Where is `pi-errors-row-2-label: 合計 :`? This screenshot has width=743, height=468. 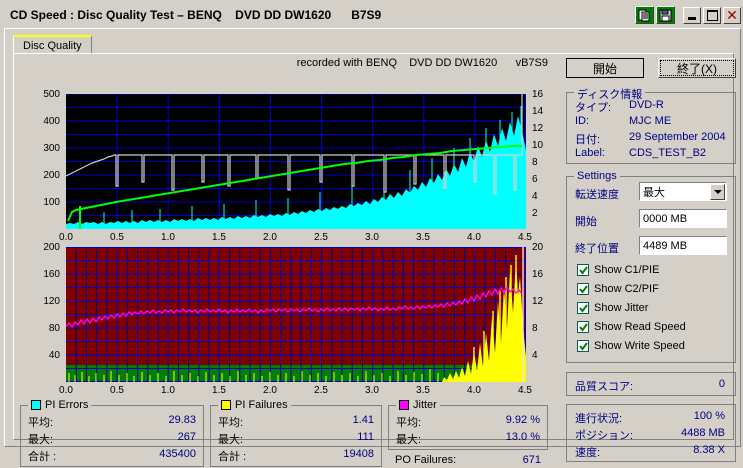 pi-errors-row-2-label: 合計 : is located at coordinates (42, 457).